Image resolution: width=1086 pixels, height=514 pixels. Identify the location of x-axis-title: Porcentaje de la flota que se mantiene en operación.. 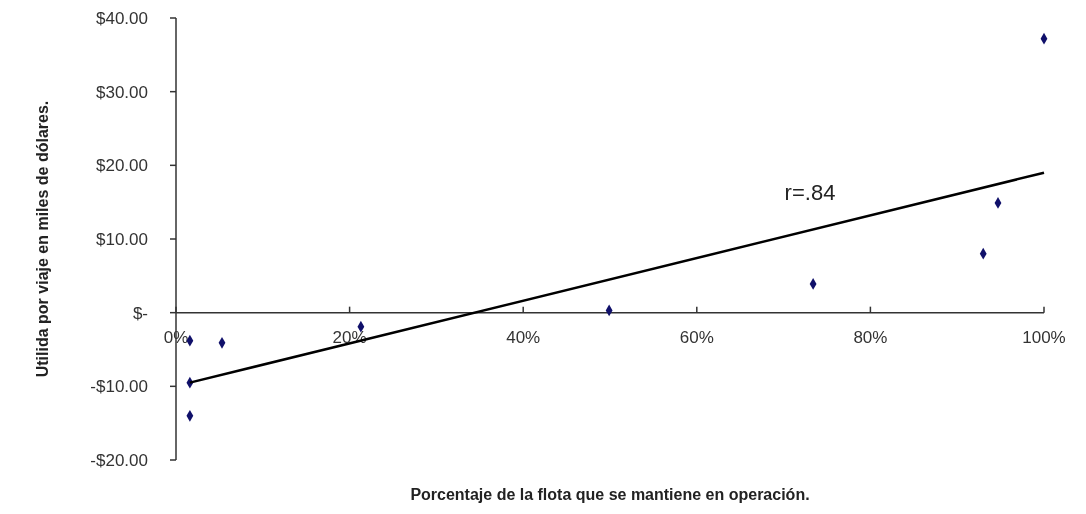
(610, 494).